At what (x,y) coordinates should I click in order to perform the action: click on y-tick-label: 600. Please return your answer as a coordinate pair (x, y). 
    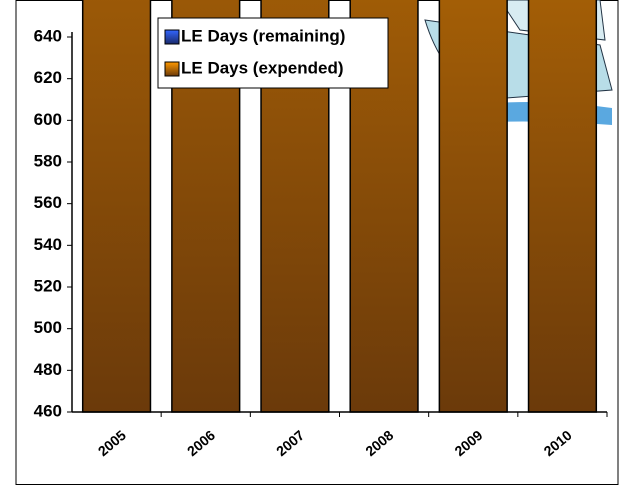
    Looking at the image, I should click on (48, 119).